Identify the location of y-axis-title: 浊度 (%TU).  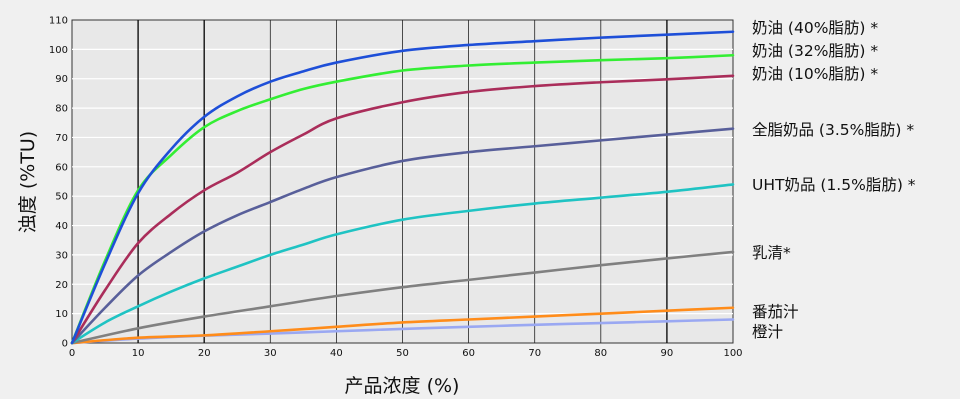
(28, 182).